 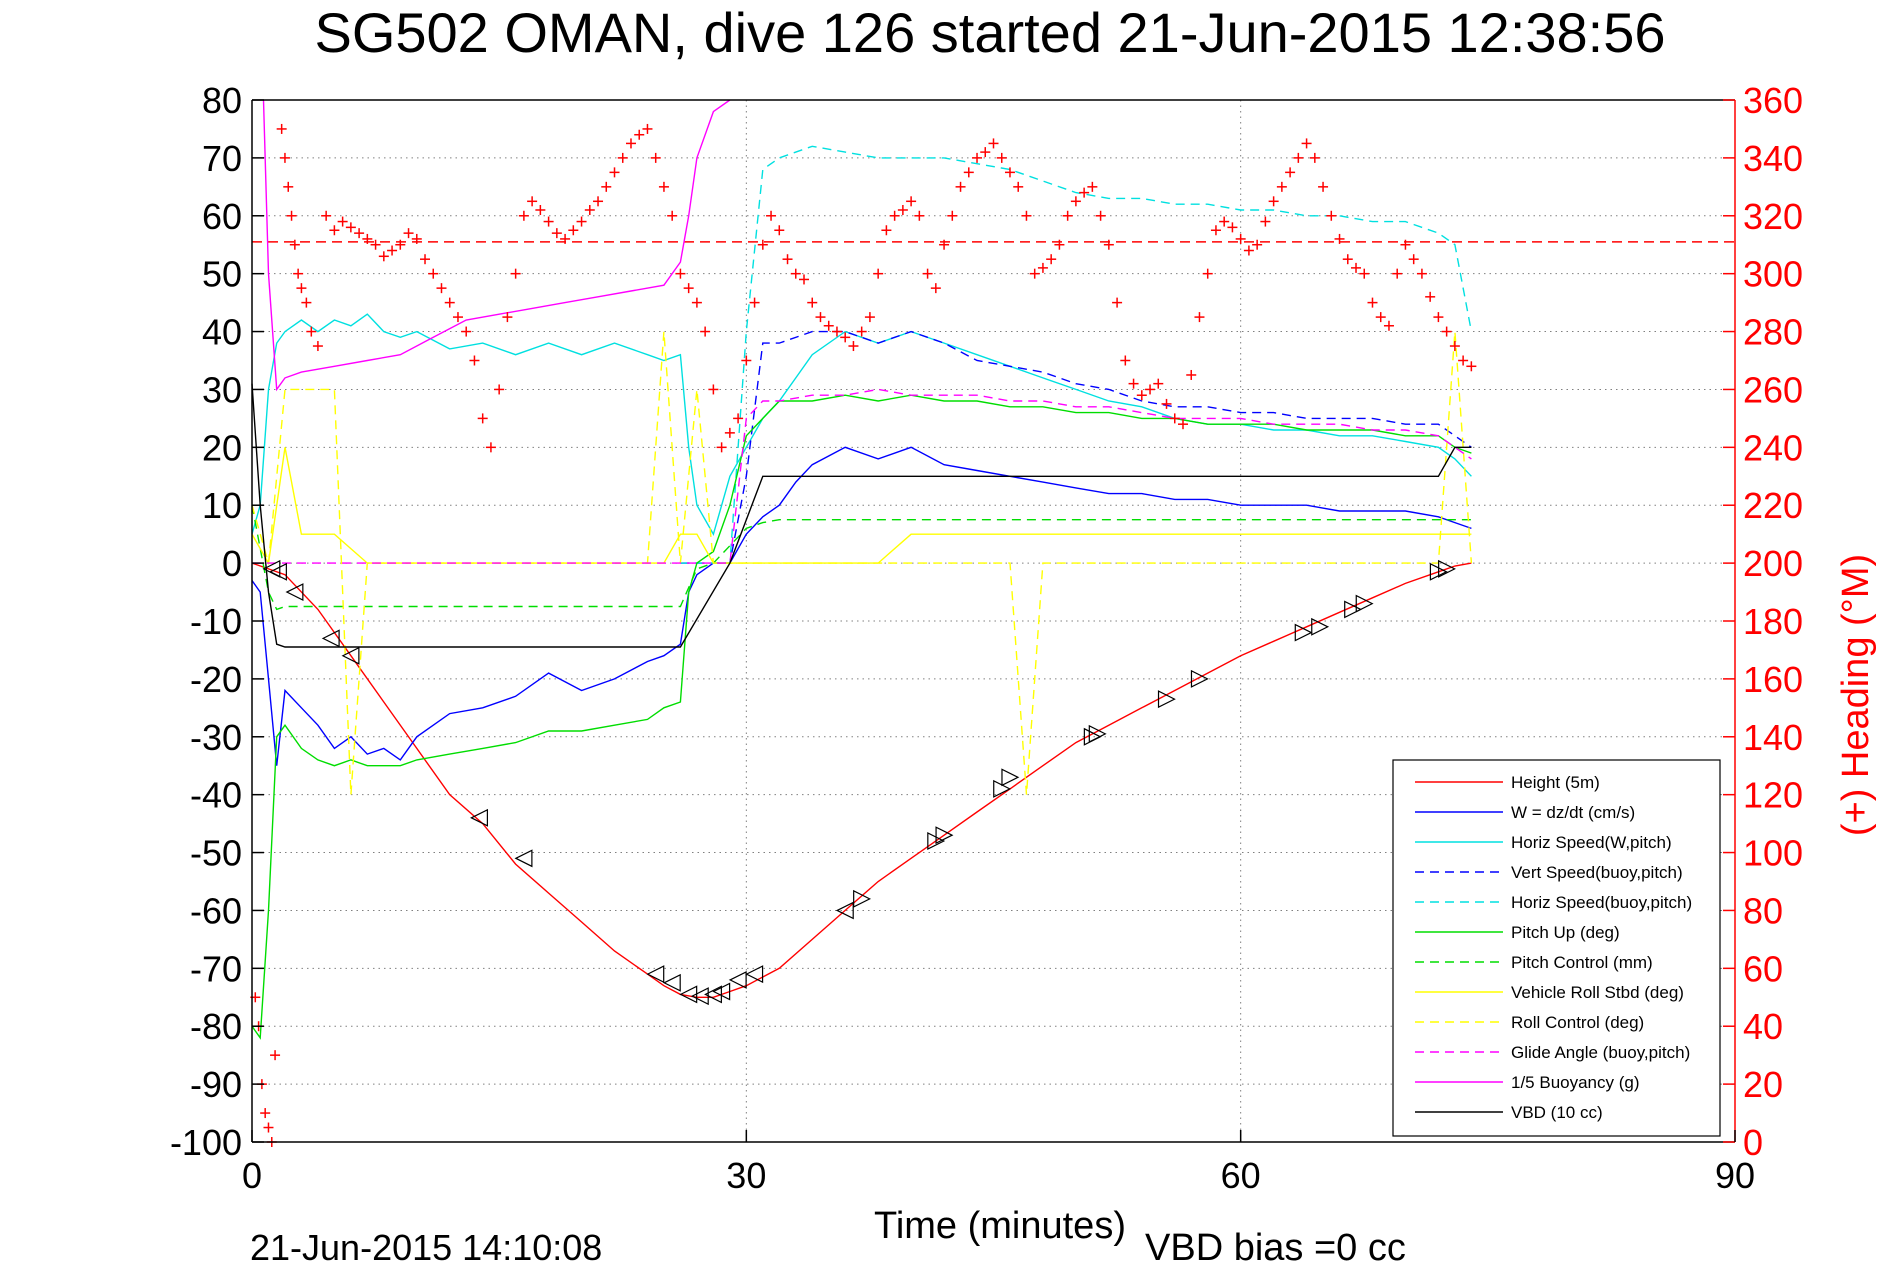 What do you see at coordinates (222, 447) in the screenshot?
I see `y-tick-label: 20` at bounding box center [222, 447].